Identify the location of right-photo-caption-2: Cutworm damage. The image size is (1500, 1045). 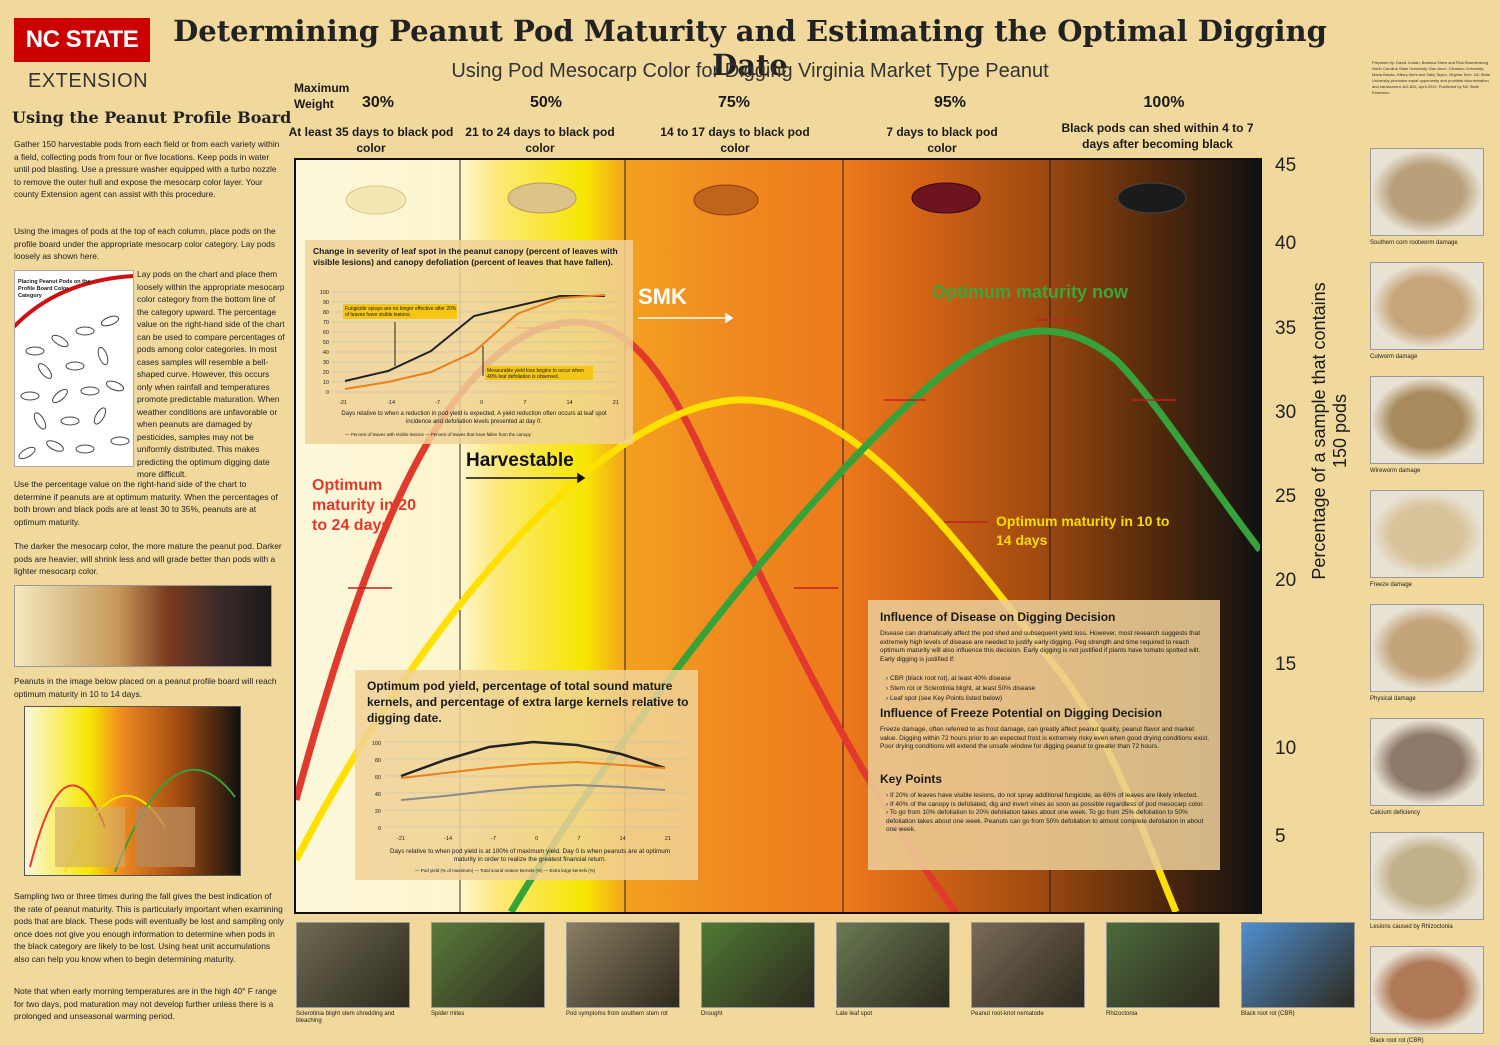
(1394, 357).